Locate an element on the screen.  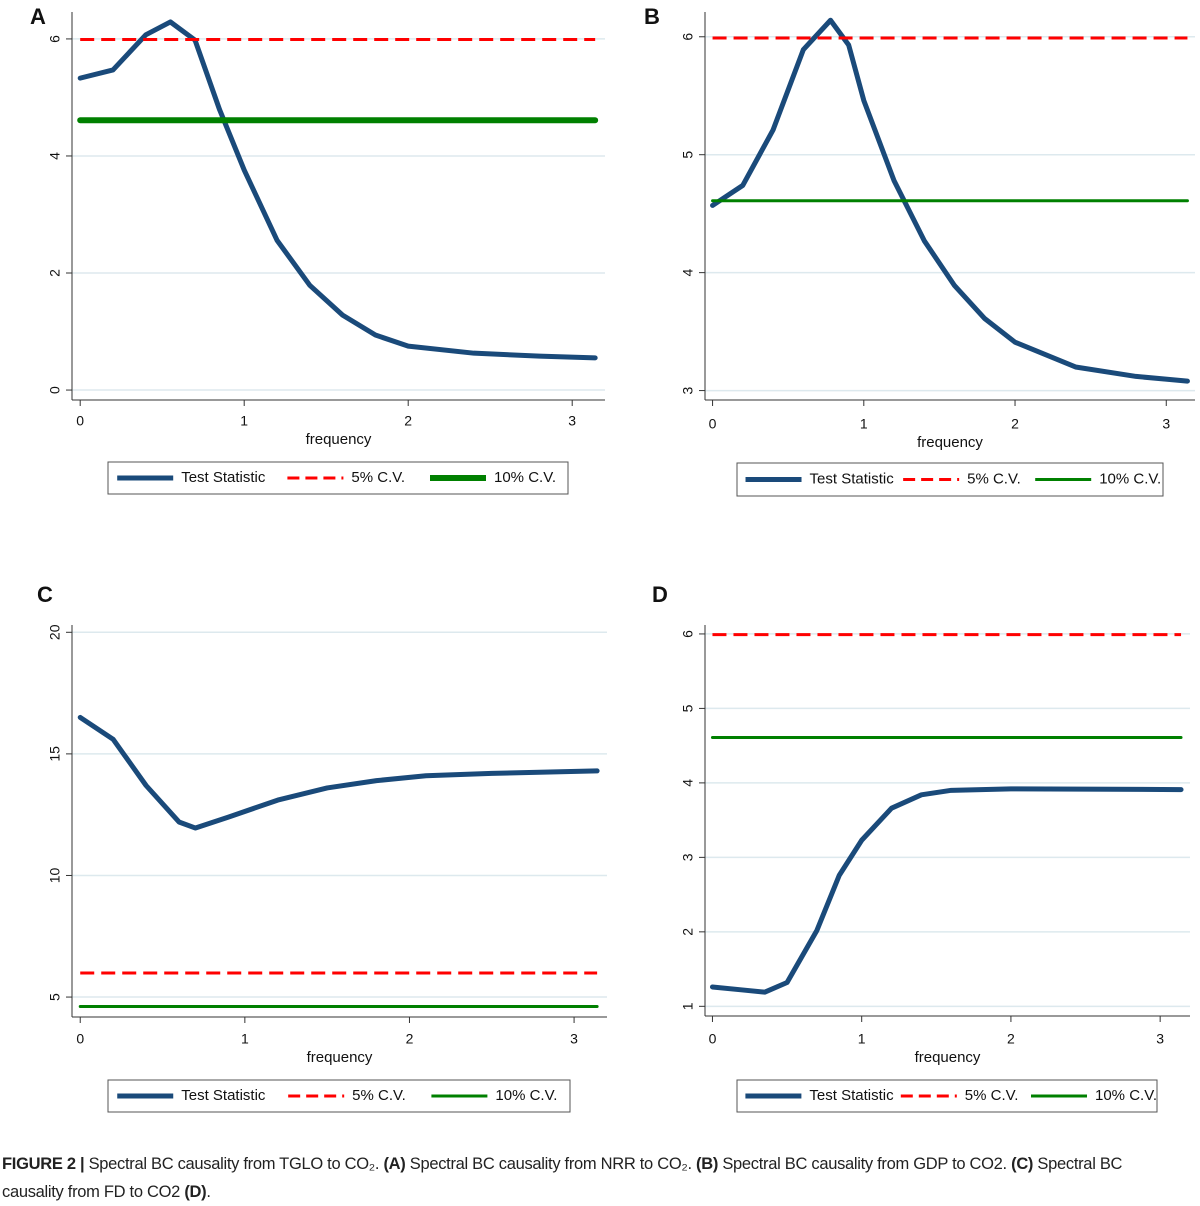
y-tick-label: 20 is located at coordinates (55, 632).